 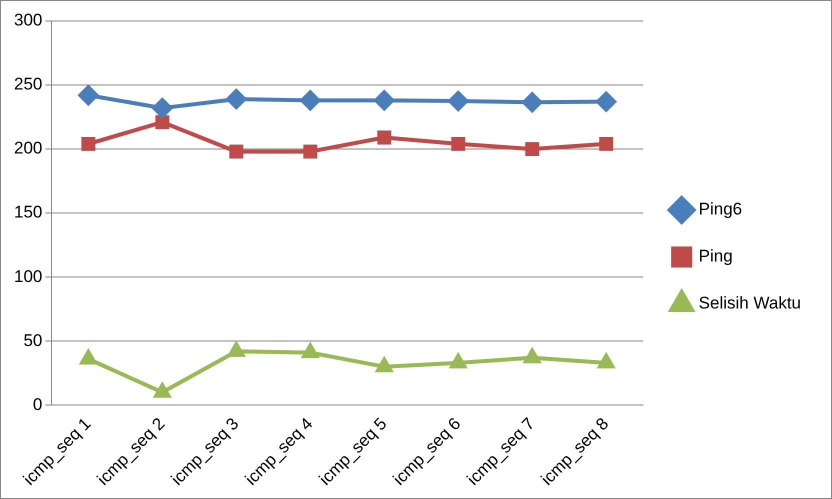 What do you see at coordinates (32, 340) in the screenshot?
I see `y-tick-label: 50` at bounding box center [32, 340].